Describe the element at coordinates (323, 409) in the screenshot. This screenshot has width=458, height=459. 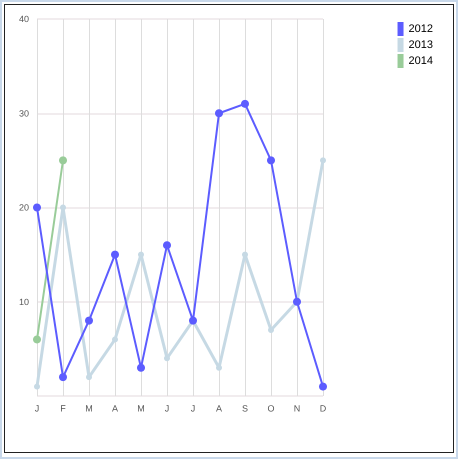
I see `x-tick-label: D` at that location.